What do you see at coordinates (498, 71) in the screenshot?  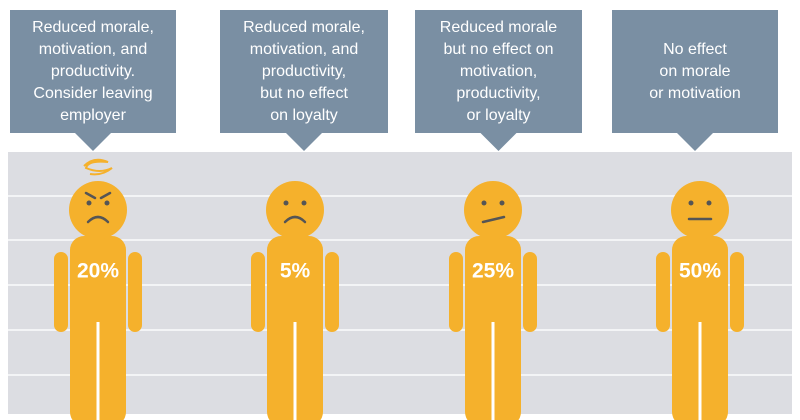 I see `caption-line: motivation,` at bounding box center [498, 71].